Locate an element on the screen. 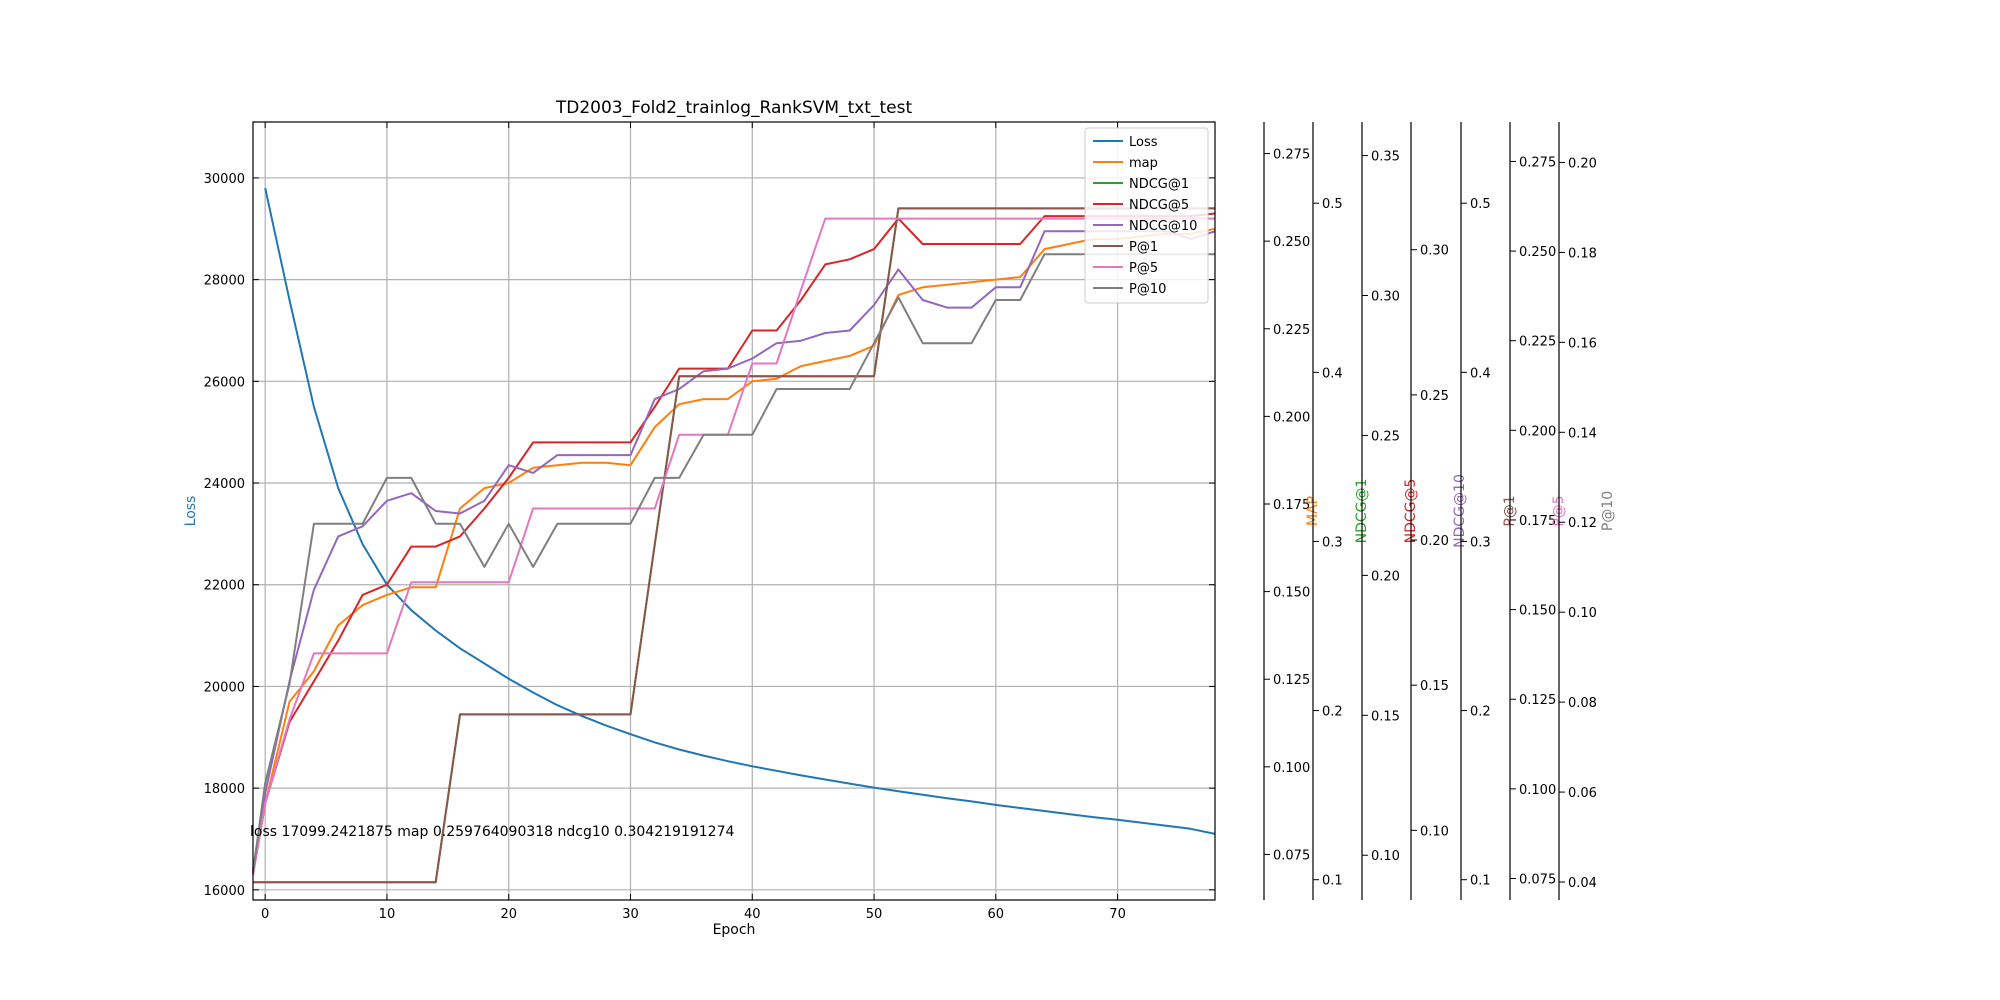 The image size is (2000, 1000). x-tick-label: 10 is located at coordinates (387, 914).